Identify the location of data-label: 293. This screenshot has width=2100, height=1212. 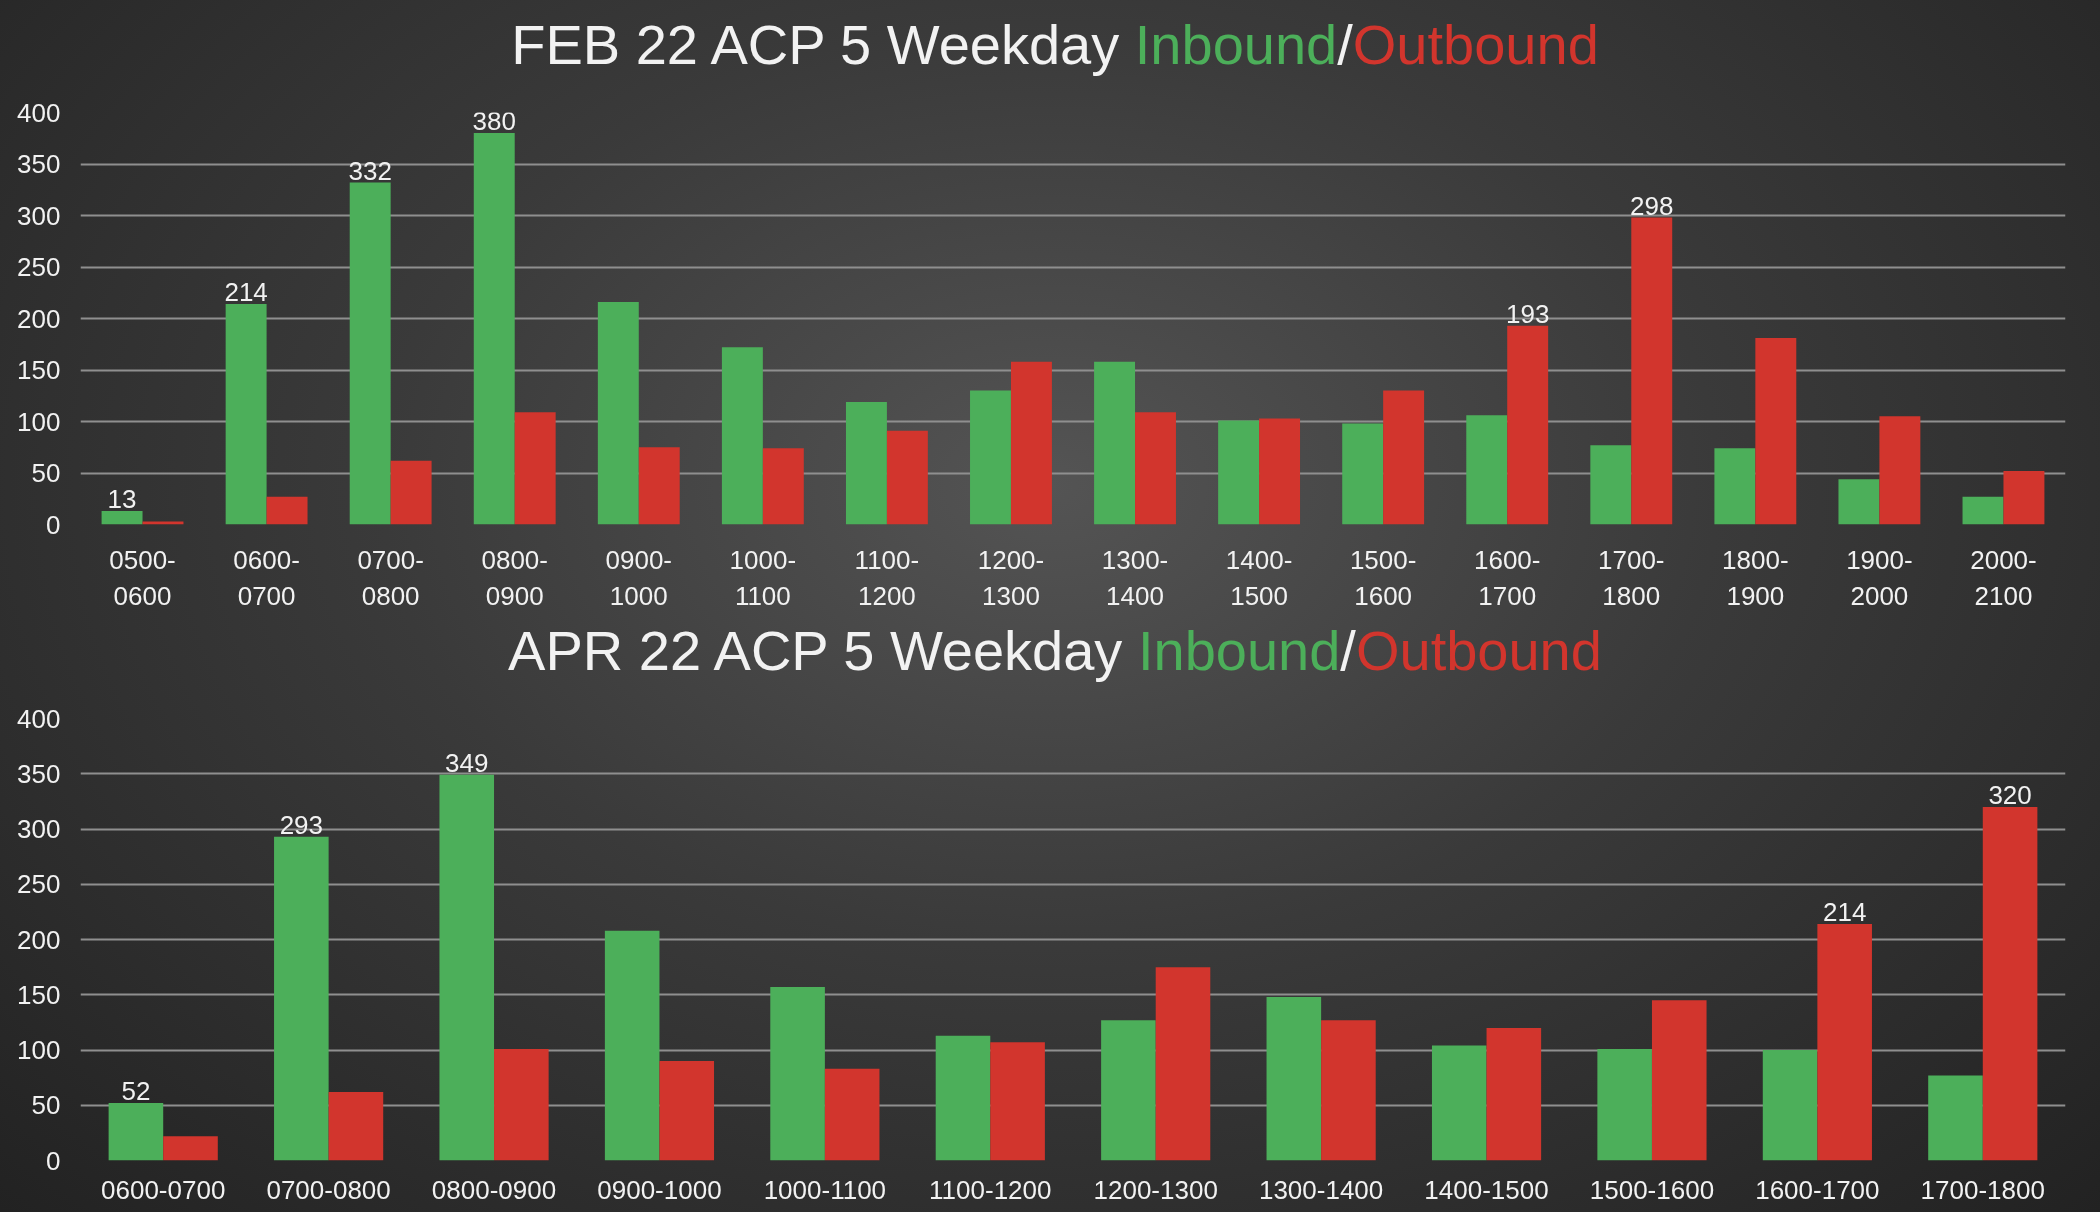
(301, 824).